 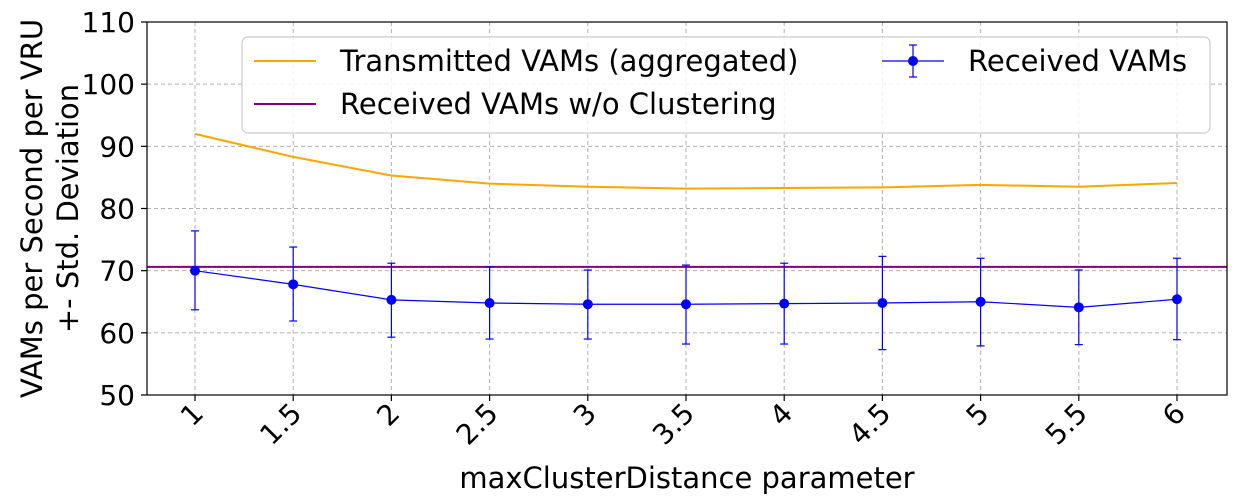 What do you see at coordinates (117, 271) in the screenshot?
I see `y-tick-label: 70` at bounding box center [117, 271].